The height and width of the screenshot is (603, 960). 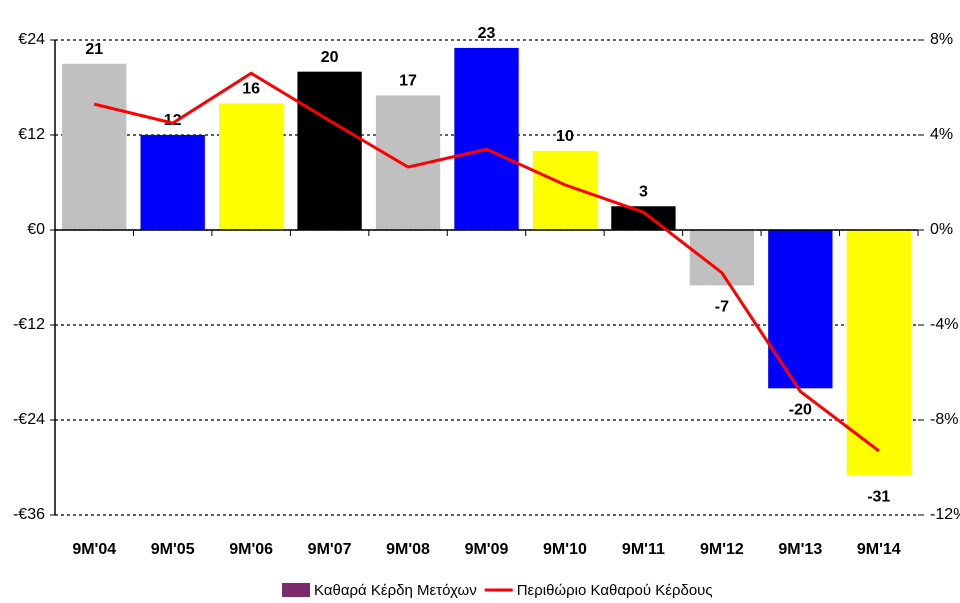 What do you see at coordinates (251, 549) in the screenshot?
I see `x-tick-label: 9M'06` at bounding box center [251, 549].